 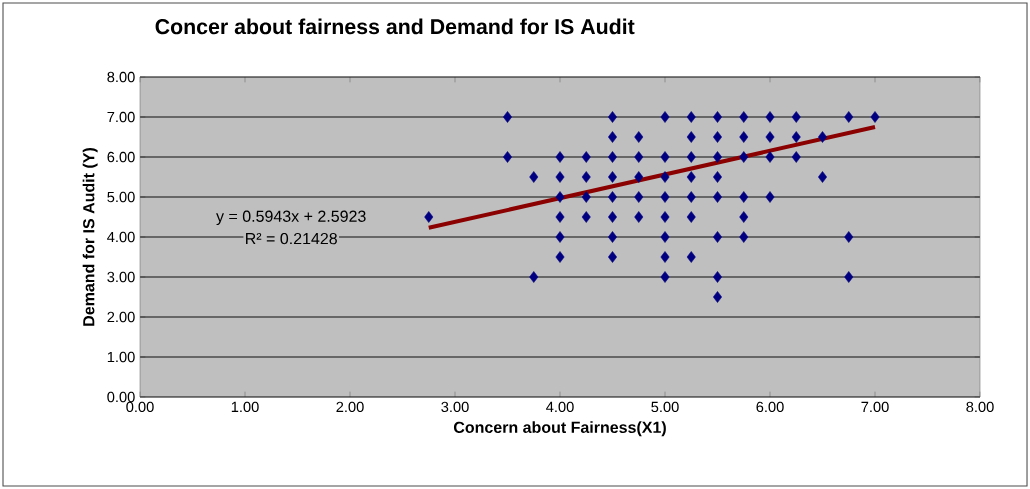 I want to click on y-tick-label: 8.00, so click(x=121, y=77).